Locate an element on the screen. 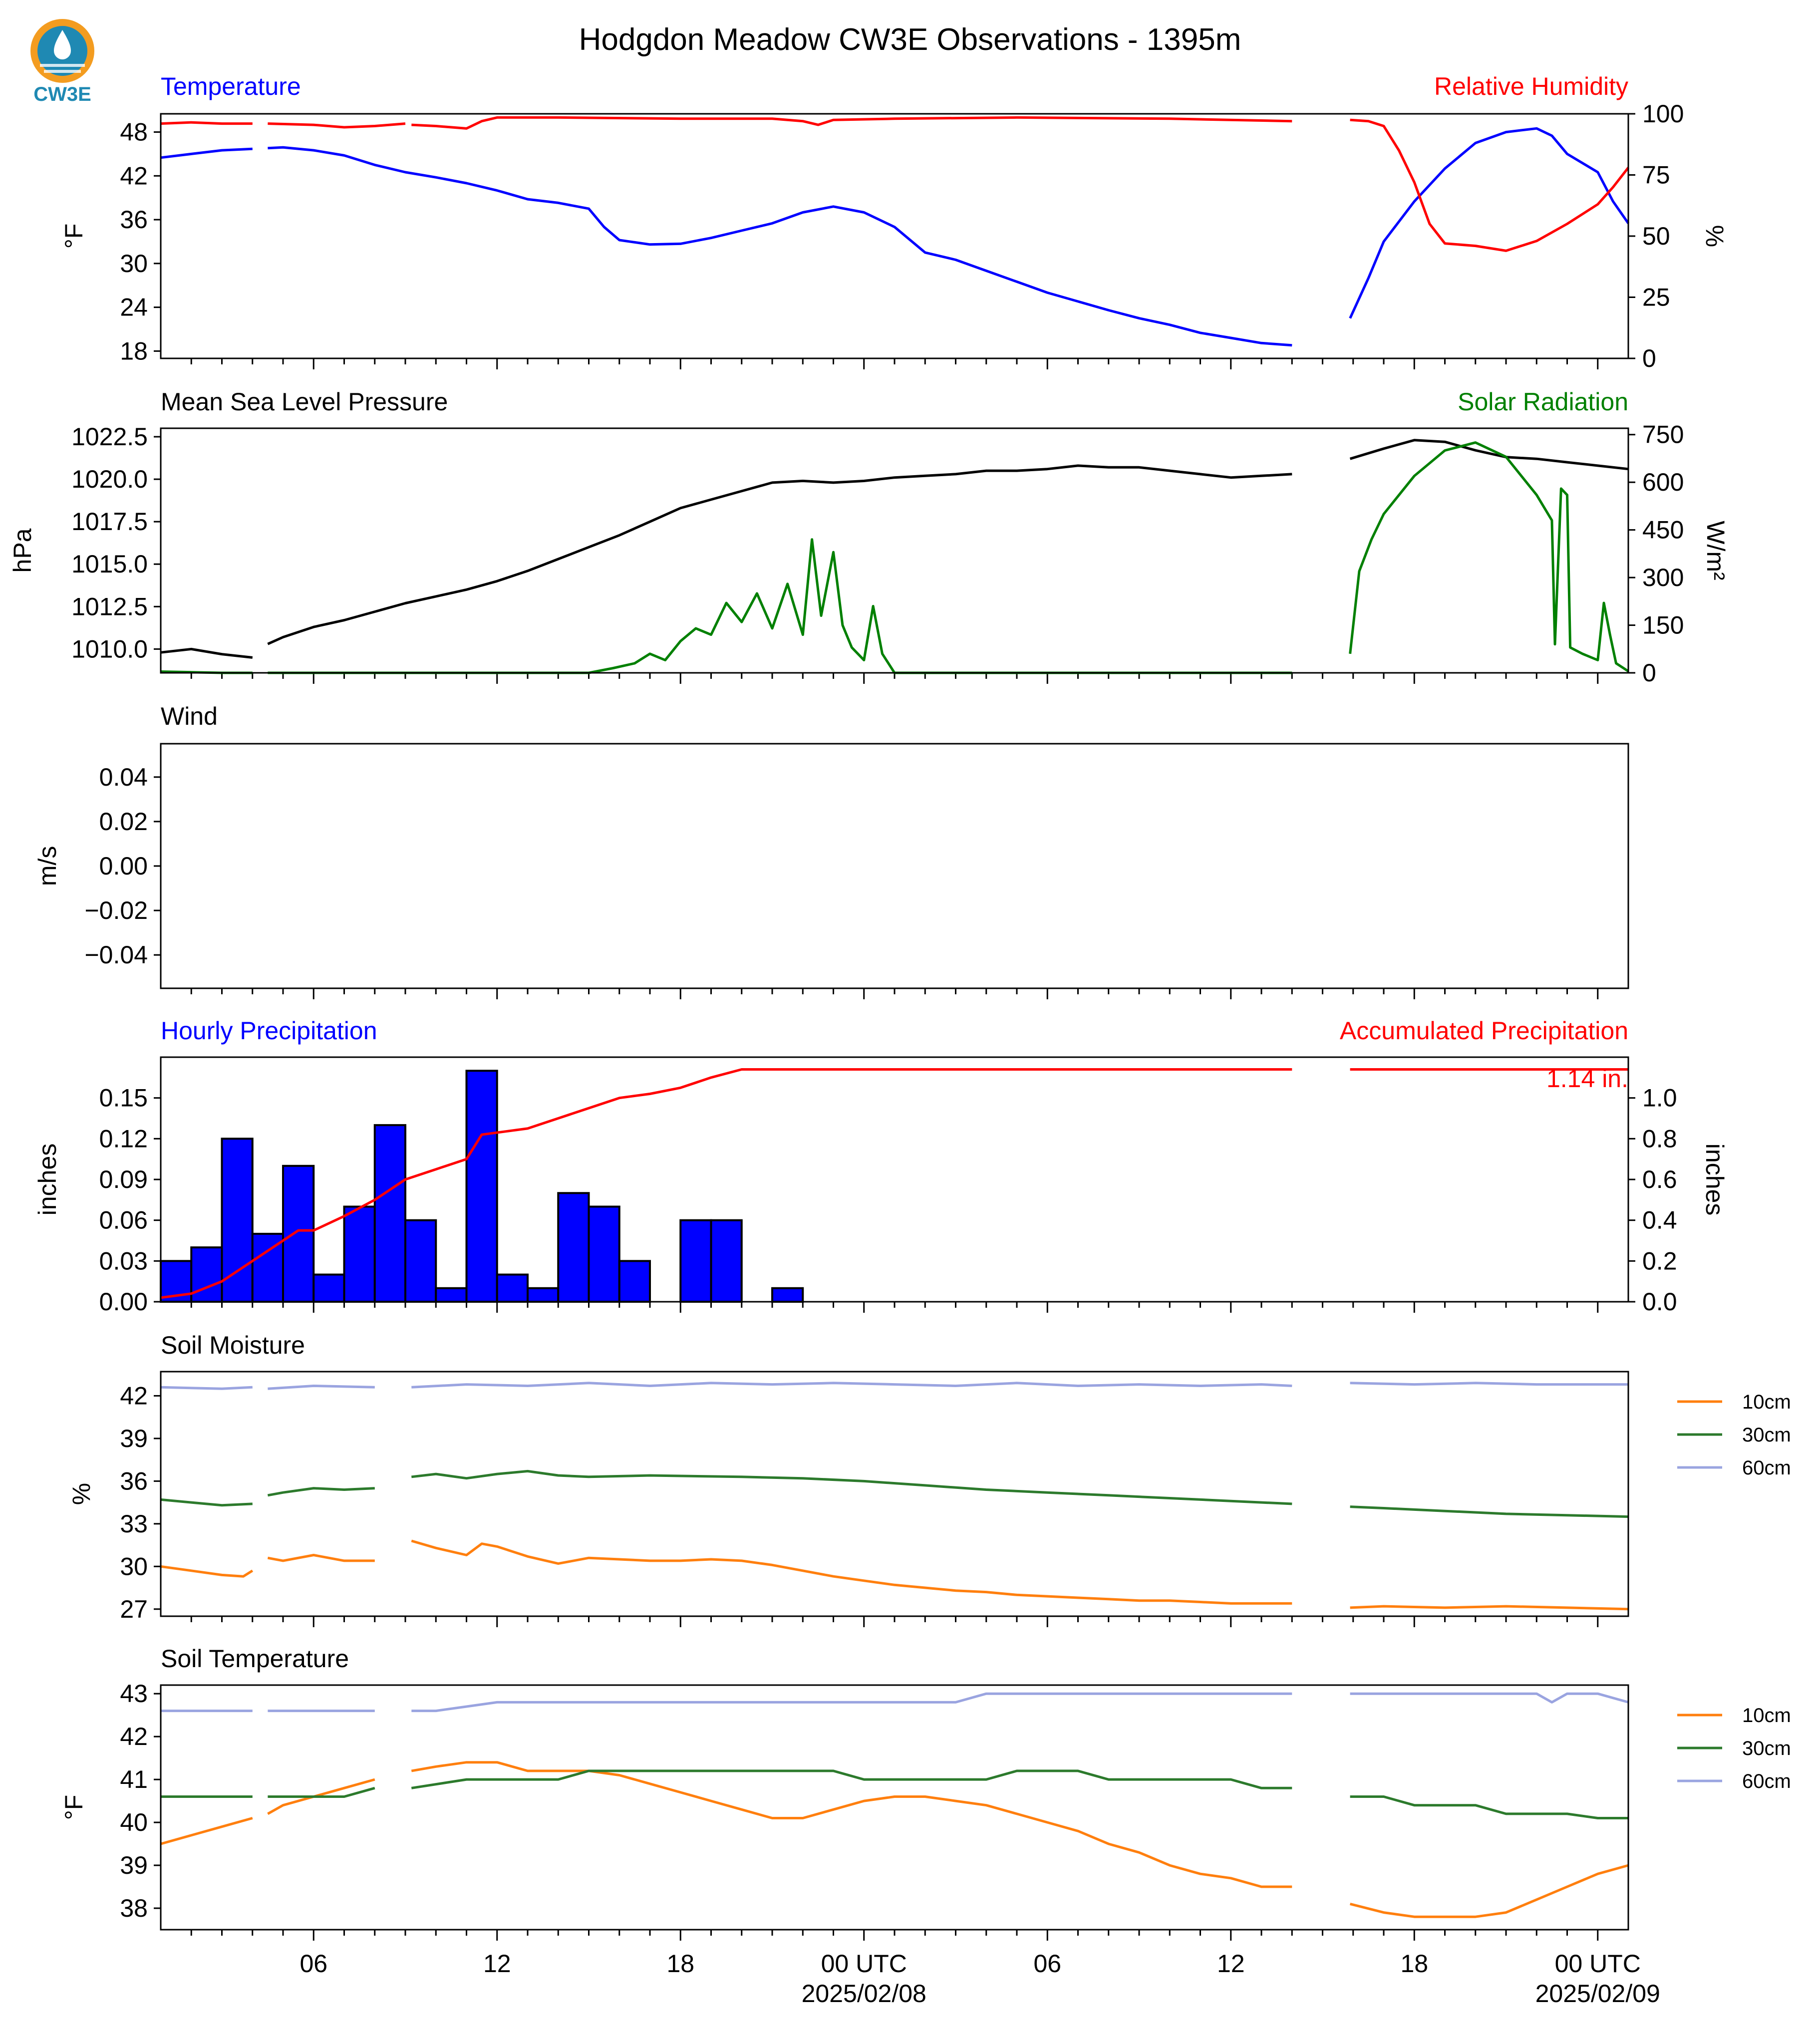  x-tick-label: 00 UTC is located at coordinates (1598, 1964).